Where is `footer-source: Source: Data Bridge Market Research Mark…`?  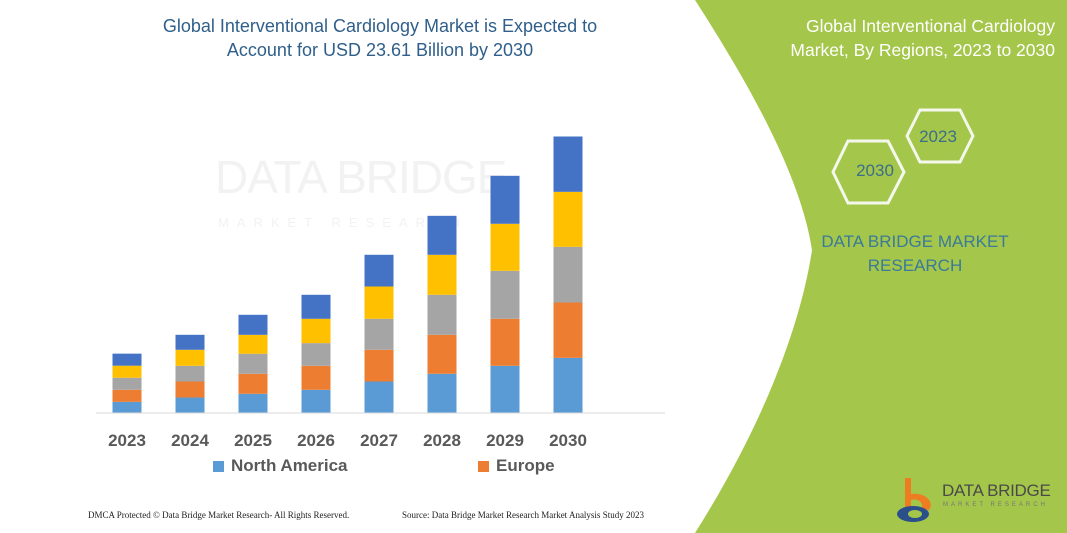
footer-source: Source: Data Bridge Market Research Mark… is located at coordinates (523, 515).